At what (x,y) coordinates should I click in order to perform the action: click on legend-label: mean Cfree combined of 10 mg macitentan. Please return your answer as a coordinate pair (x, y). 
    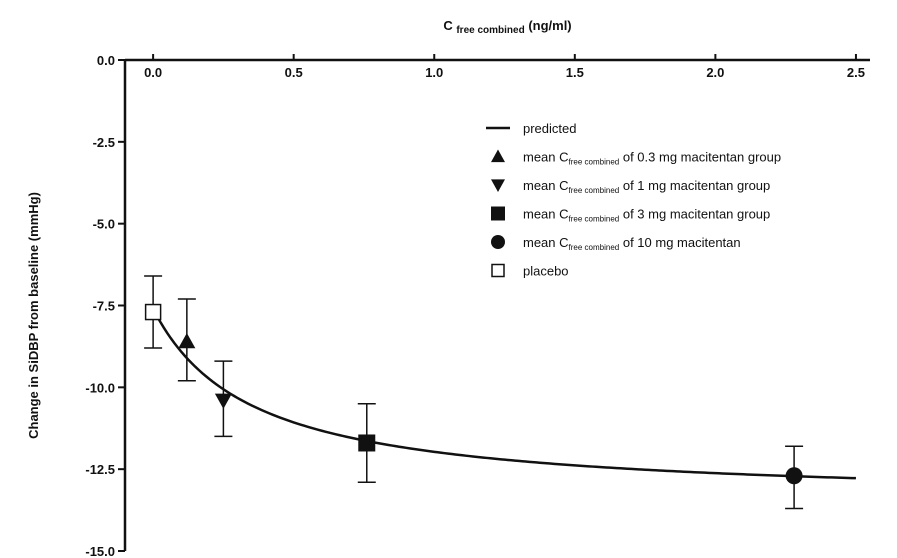
    Looking at the image, I should click on (632, 243).